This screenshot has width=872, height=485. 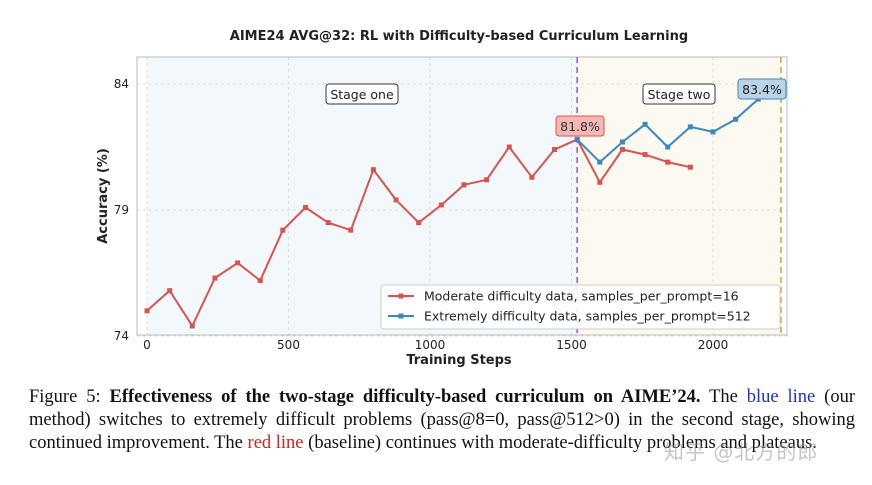 What do you see at coordinates (571, 345) in the screenshot?
I see `x-tick-label: 1500` at bounding box center [571, 345].